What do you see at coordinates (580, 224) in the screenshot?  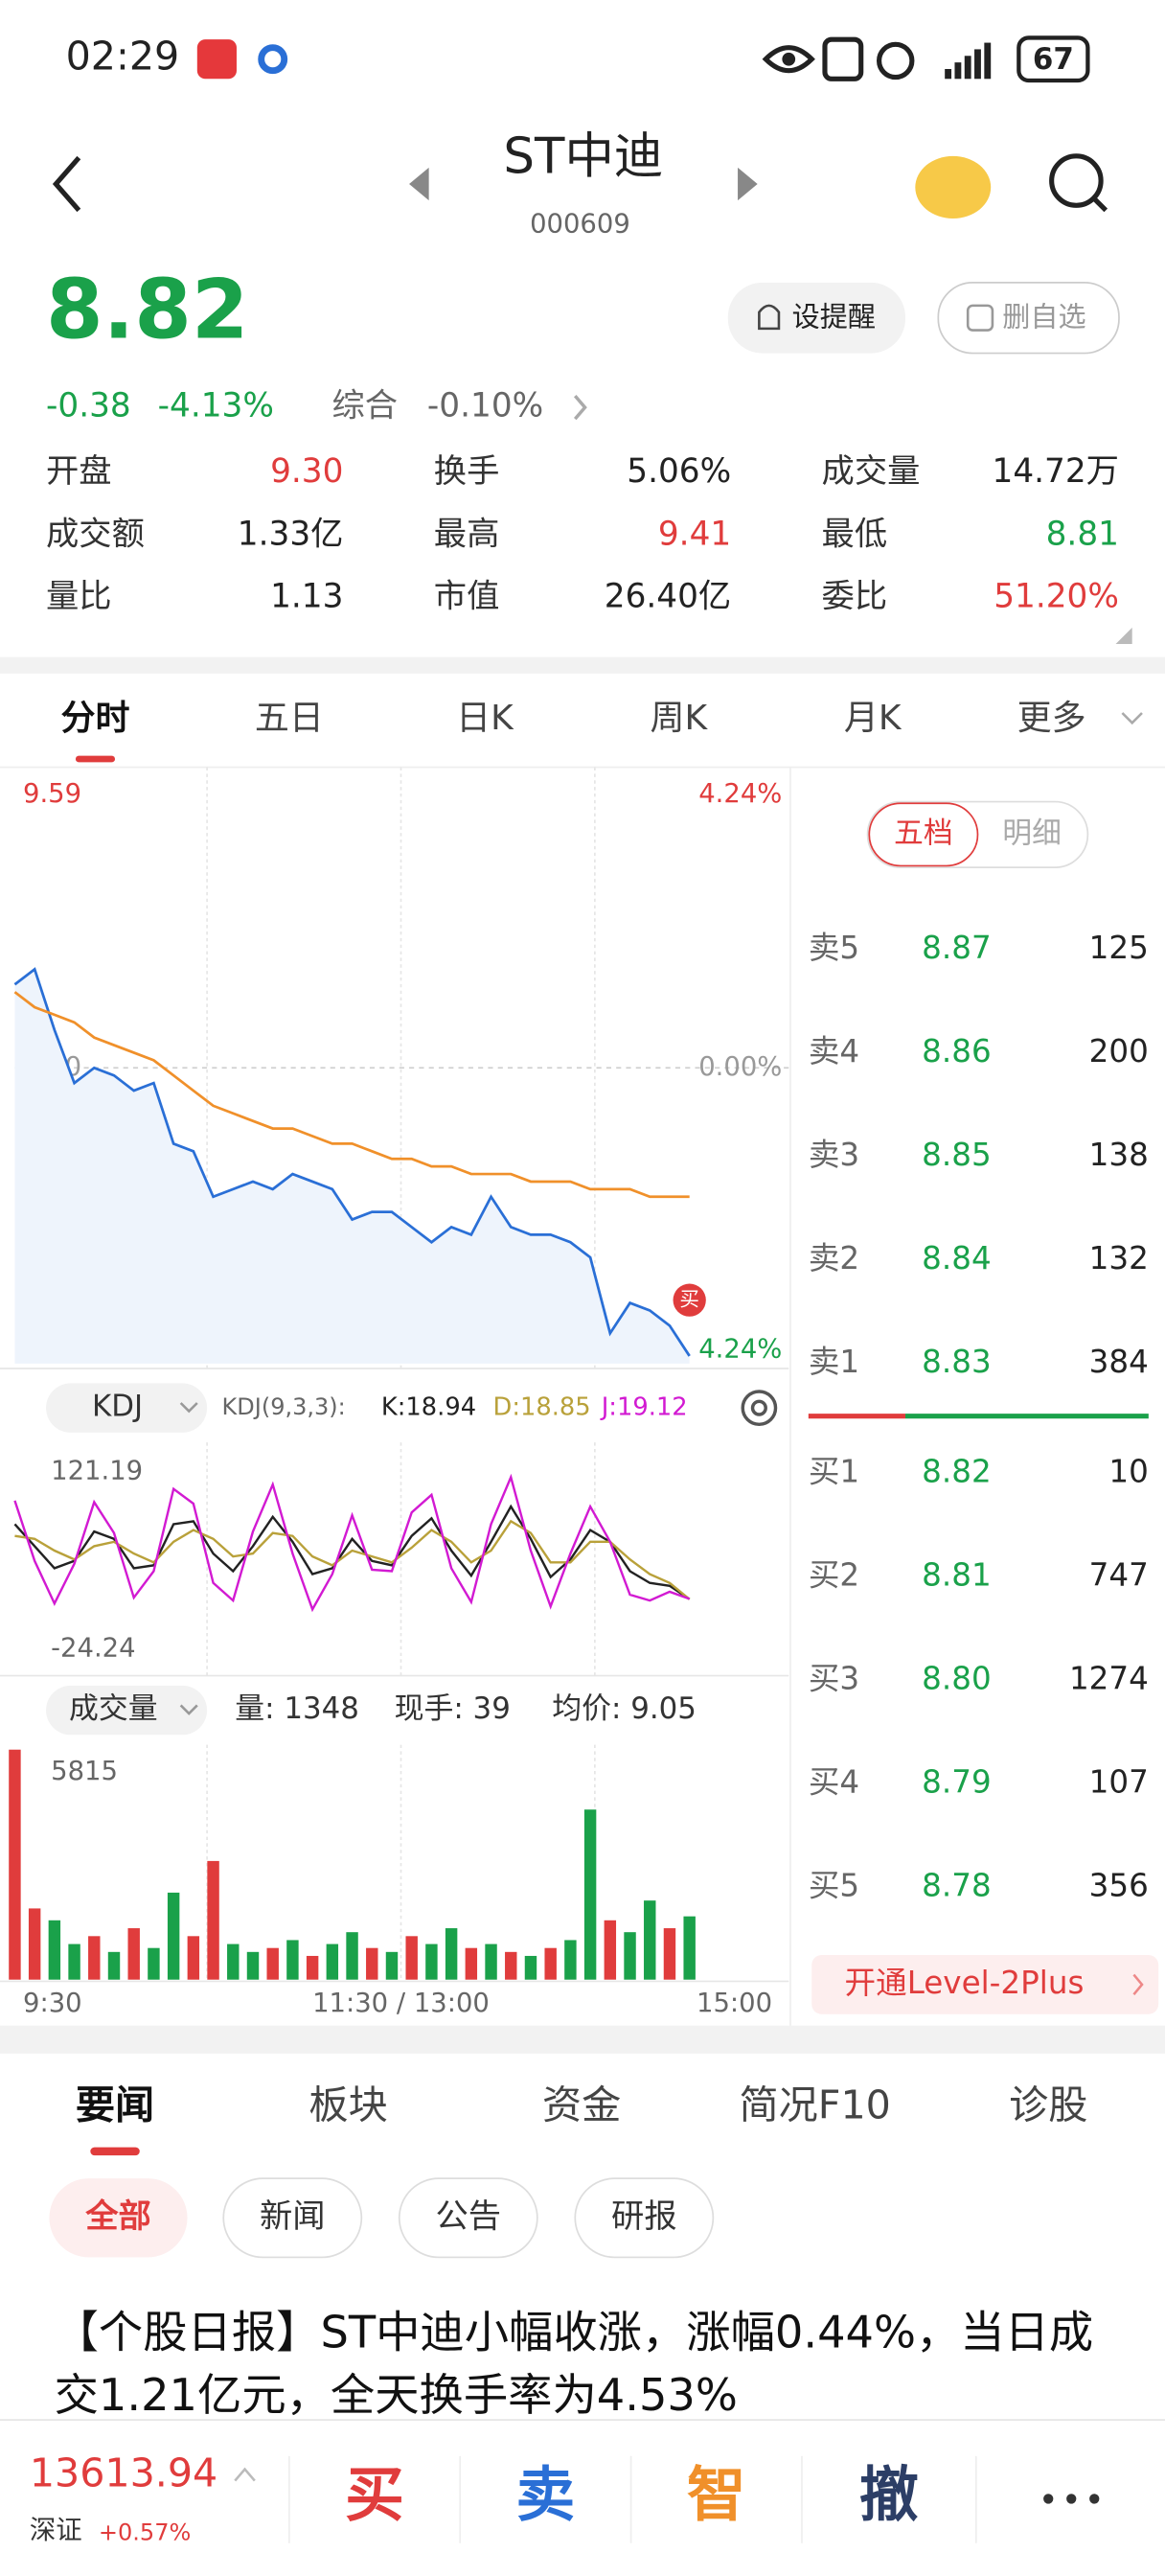 I see `stock-code: 000609` at bounding box center [580, 224].